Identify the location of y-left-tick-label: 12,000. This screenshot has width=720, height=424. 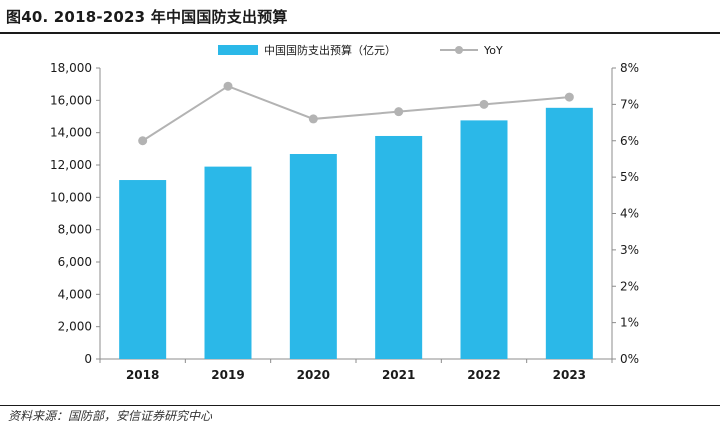
(71, 165).